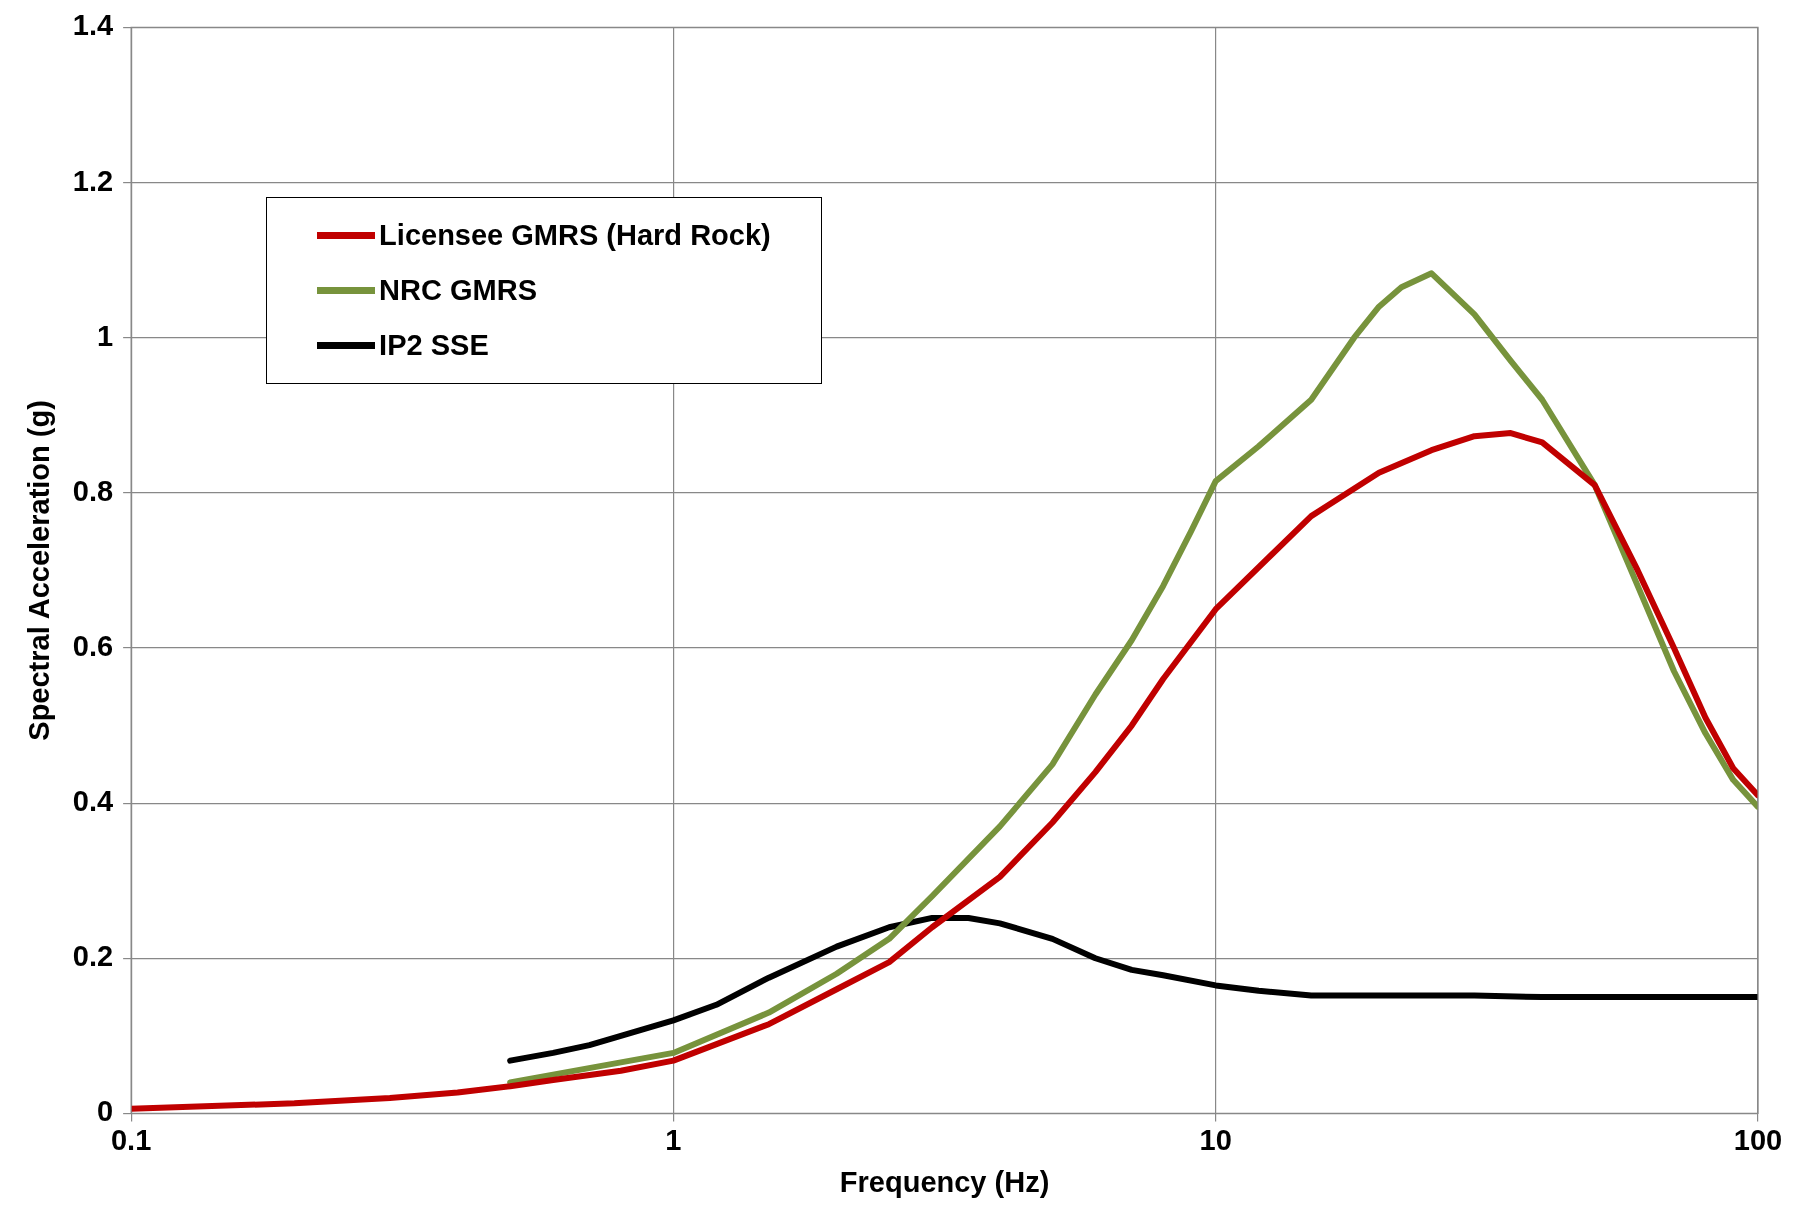 This screenshot has width=1818, height=1215. What do you see at coordinates (93, 180) in the screenshot?
I see `y-tick-label: 1.2` at bounding box center [93, 180].